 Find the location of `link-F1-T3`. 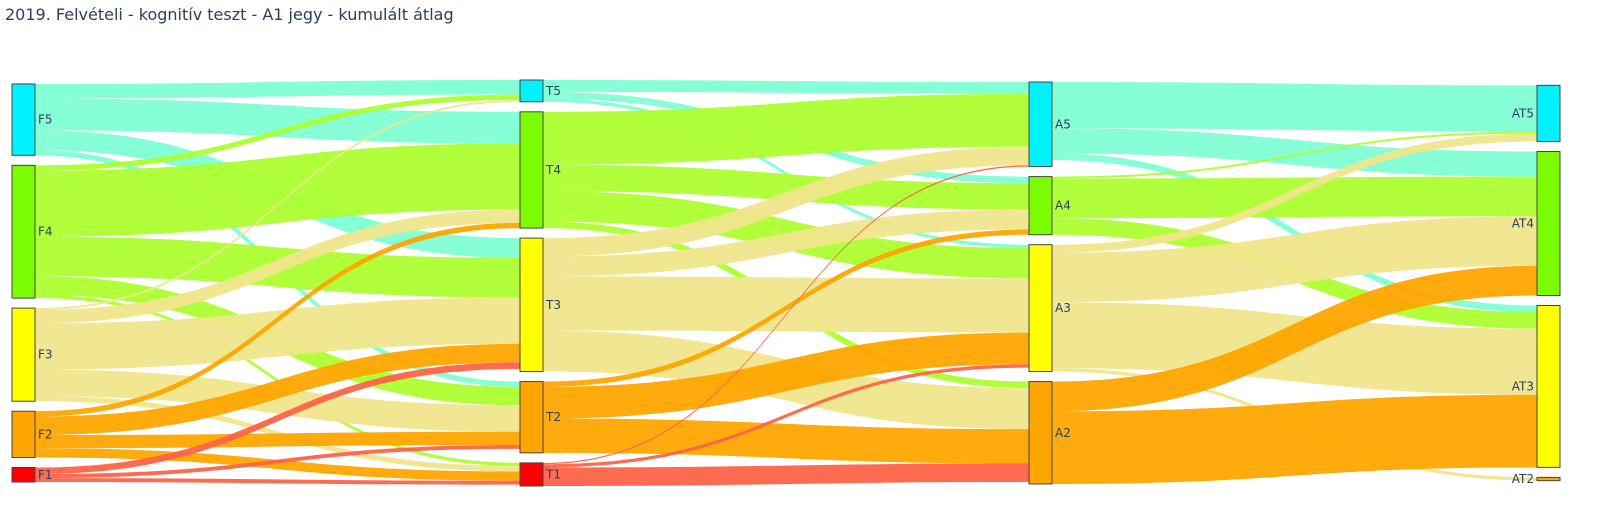

link-F1-T3 is located at coordinates (277, 418).